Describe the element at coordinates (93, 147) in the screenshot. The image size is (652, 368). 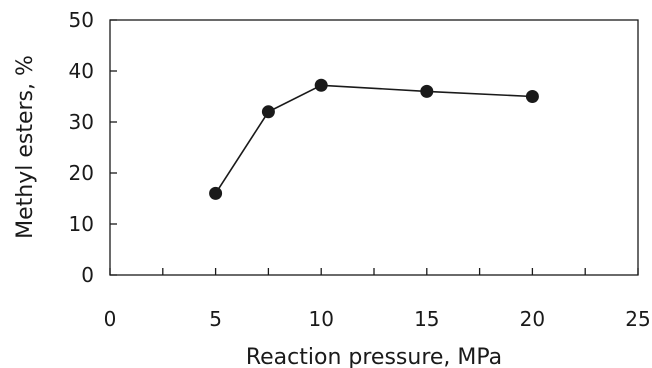
I see `y-axis-ticks: 0 10 20 30 40 50` at that location.